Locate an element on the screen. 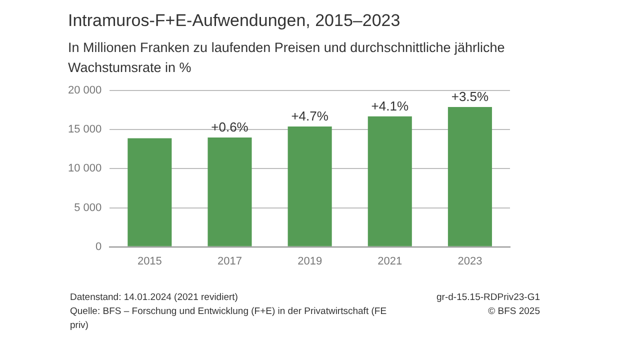 The image size is (640, 346). chart-subtitle: In Millionen Franken zu laufenden Preisen und durchschnittliche jährliche Wachstumsrate in % is located at coordinates (287, 58).